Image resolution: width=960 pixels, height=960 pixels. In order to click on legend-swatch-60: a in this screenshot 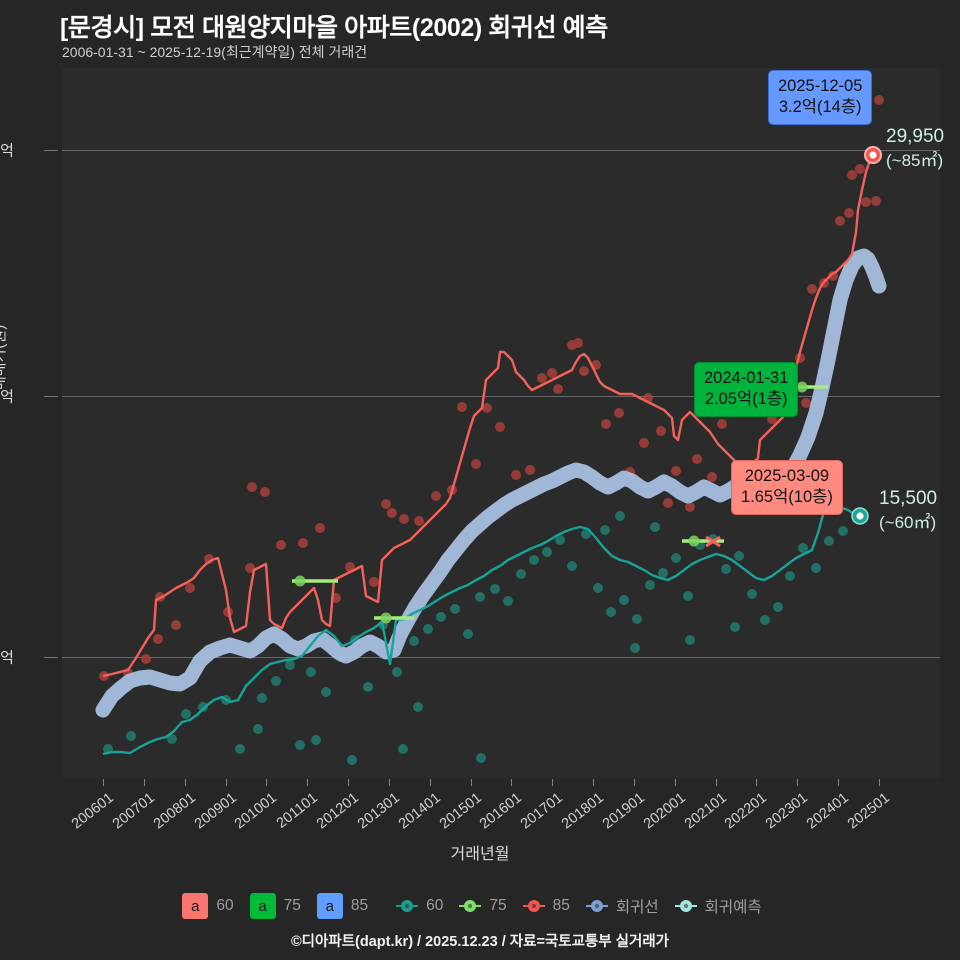, I will do `click(195, 906)`.